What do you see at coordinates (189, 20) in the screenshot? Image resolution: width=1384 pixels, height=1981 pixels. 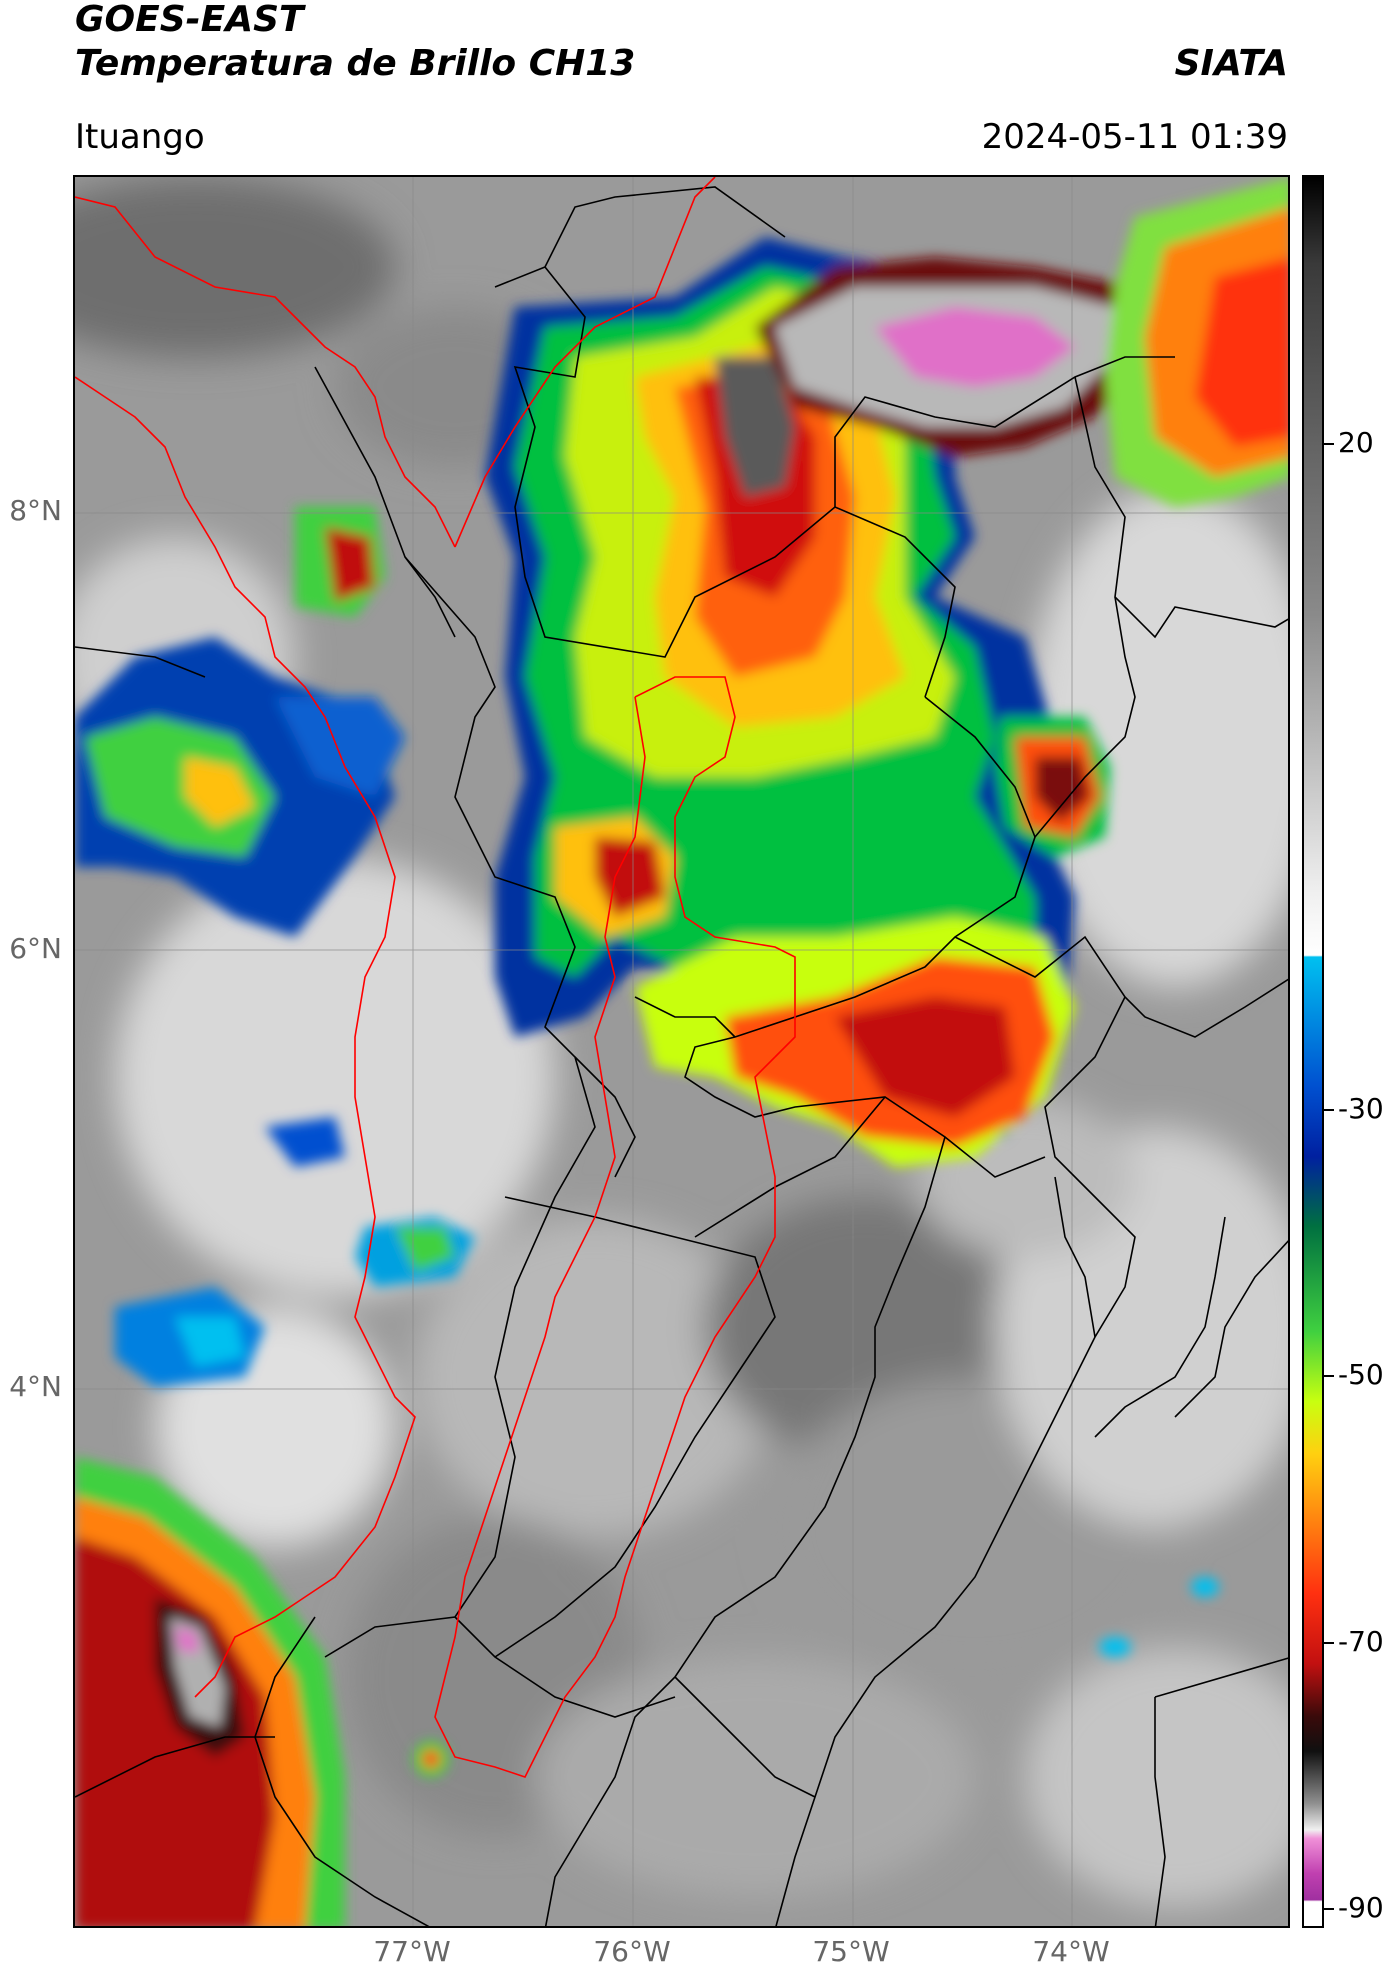 I see `satellite-title: GOES-EAST` at bounding box center [189, 20].